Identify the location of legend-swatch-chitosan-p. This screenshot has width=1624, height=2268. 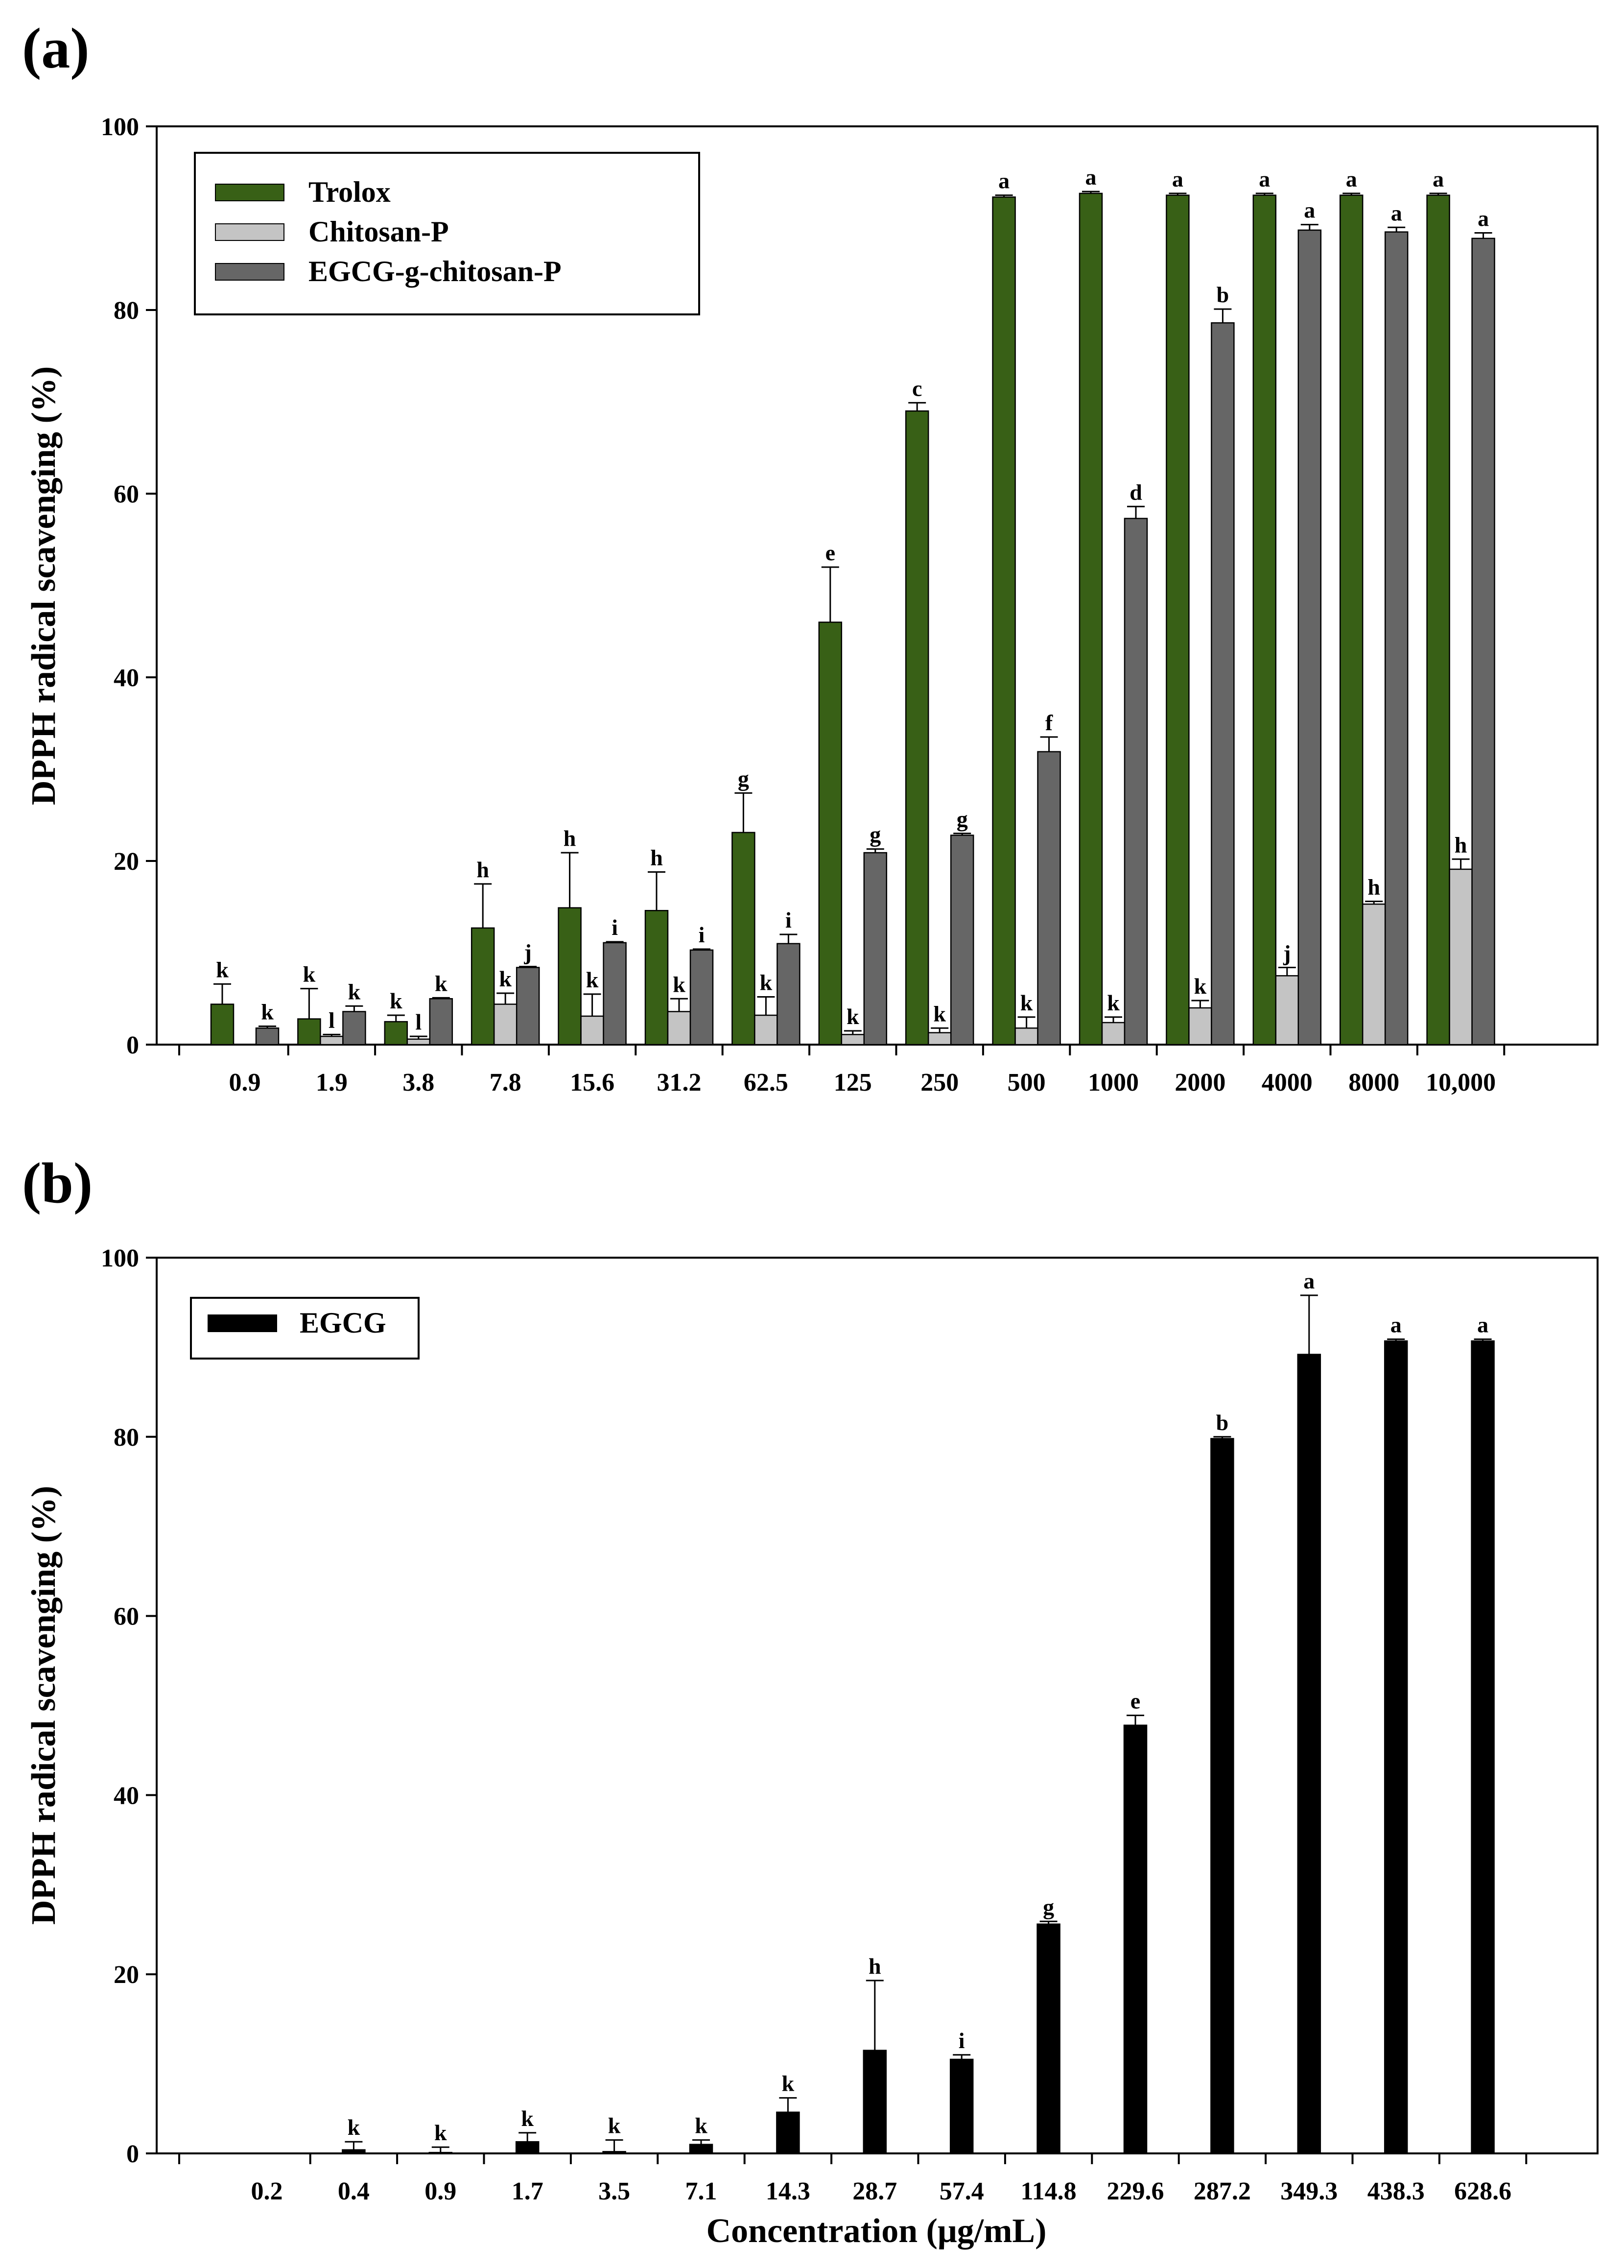
(249, 232).